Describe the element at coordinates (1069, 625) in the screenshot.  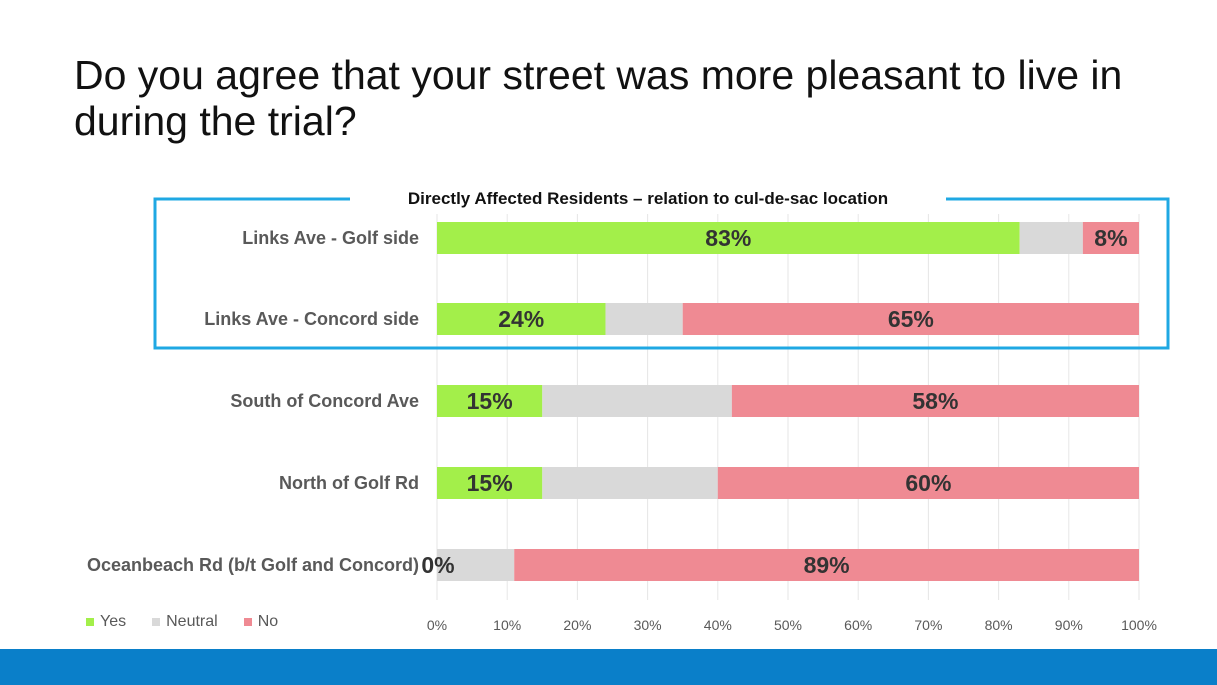
I see `x-tick-label: 90%` at that location.